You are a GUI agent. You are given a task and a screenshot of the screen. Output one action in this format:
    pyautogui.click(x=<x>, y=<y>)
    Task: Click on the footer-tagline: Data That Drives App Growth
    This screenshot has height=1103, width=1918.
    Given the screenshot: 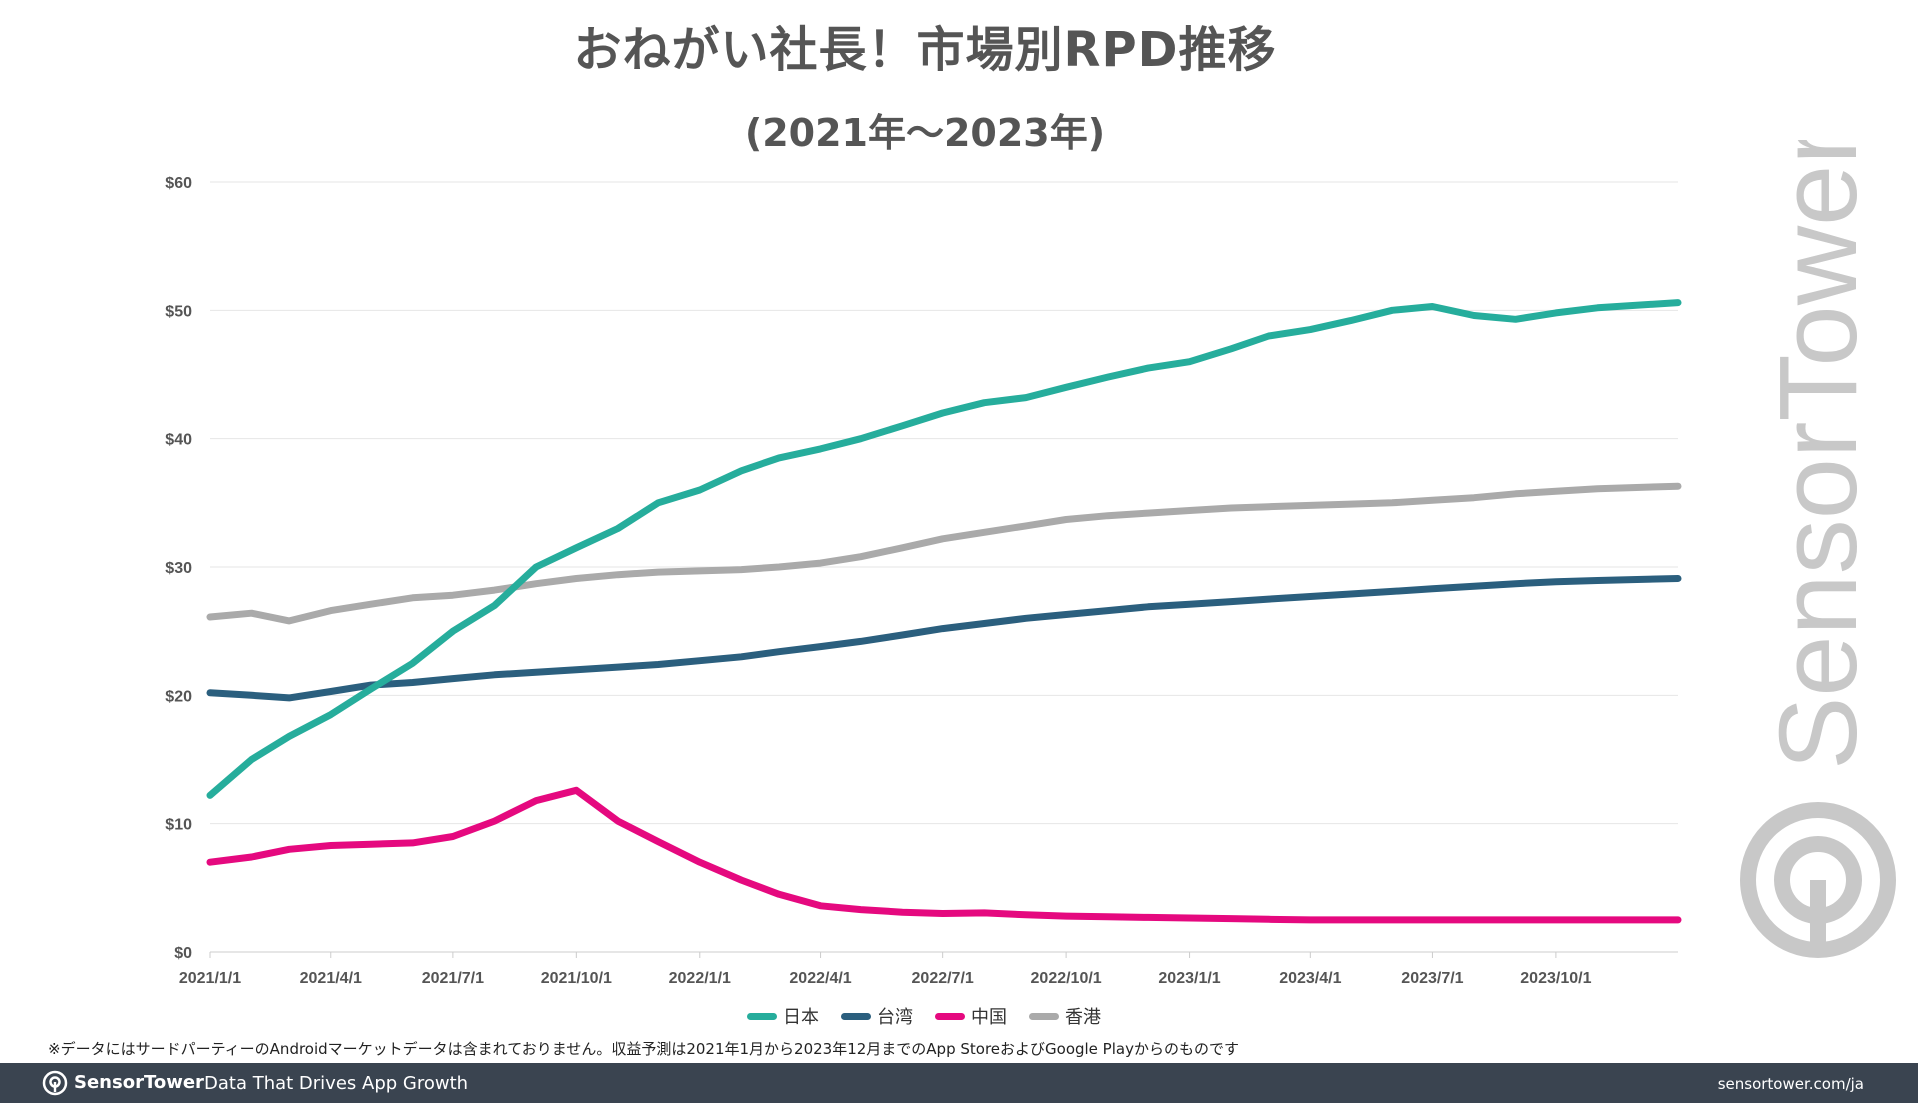 What is the action you would take?
    pyautogui.click(x=336, y=1083)
    